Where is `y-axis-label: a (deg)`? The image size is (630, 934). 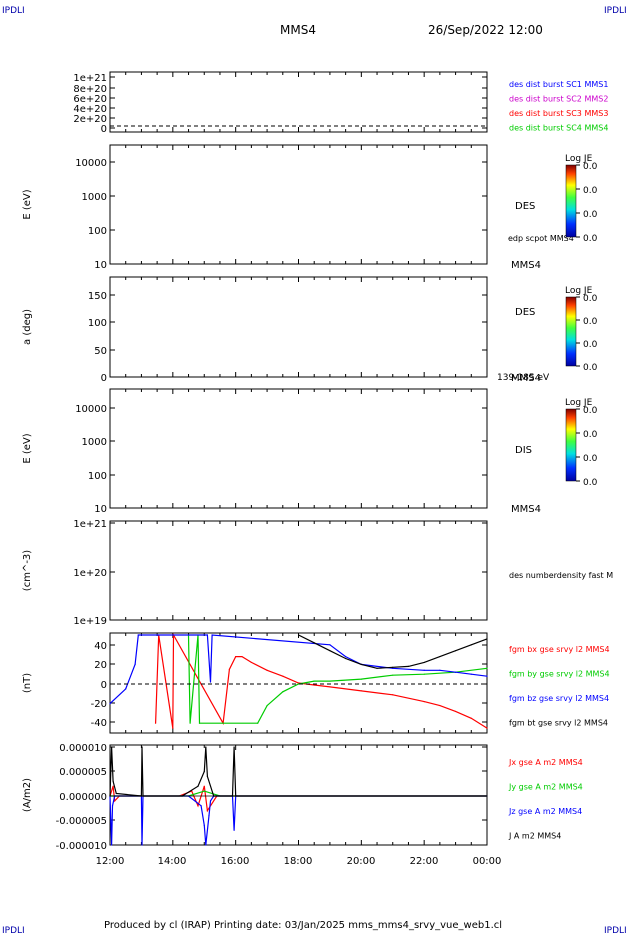 y-axis-label: a (deg) is located at coordinates (27, 327).